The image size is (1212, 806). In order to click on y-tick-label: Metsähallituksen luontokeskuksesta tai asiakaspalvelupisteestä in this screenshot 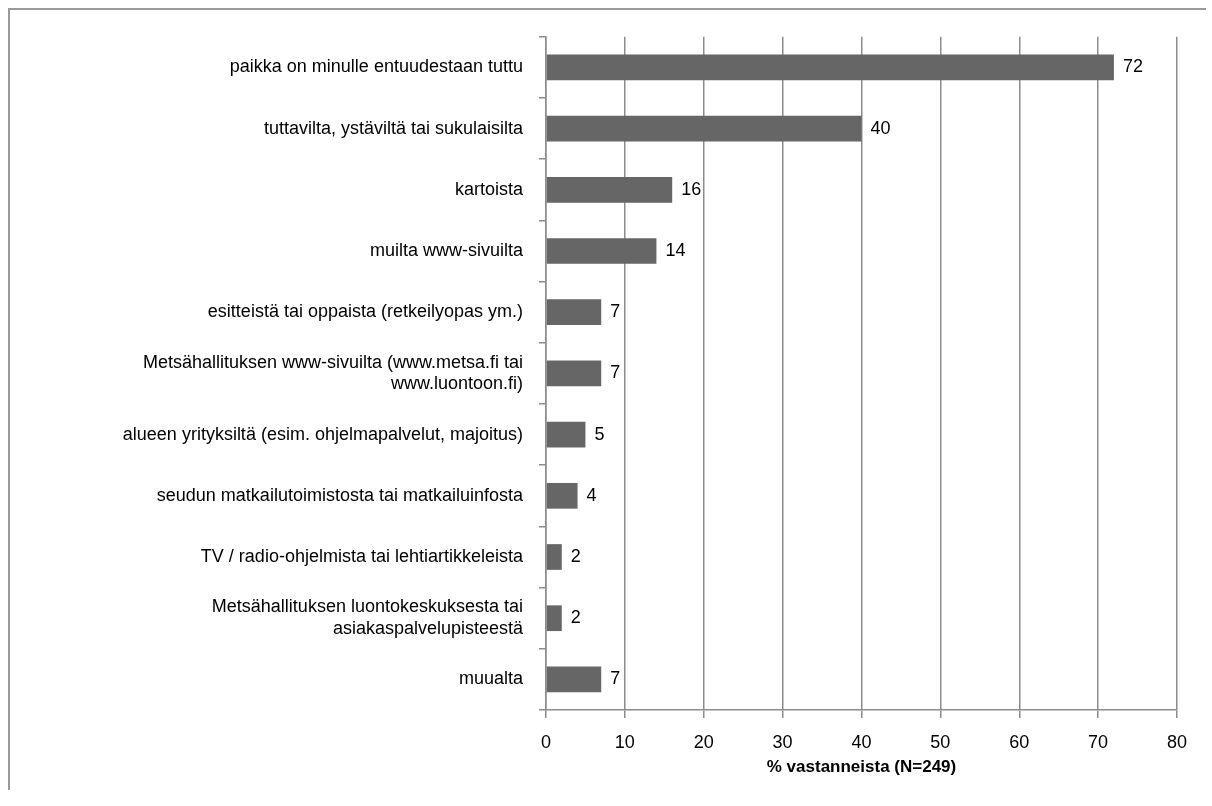, I will do `click(367, 617)`.